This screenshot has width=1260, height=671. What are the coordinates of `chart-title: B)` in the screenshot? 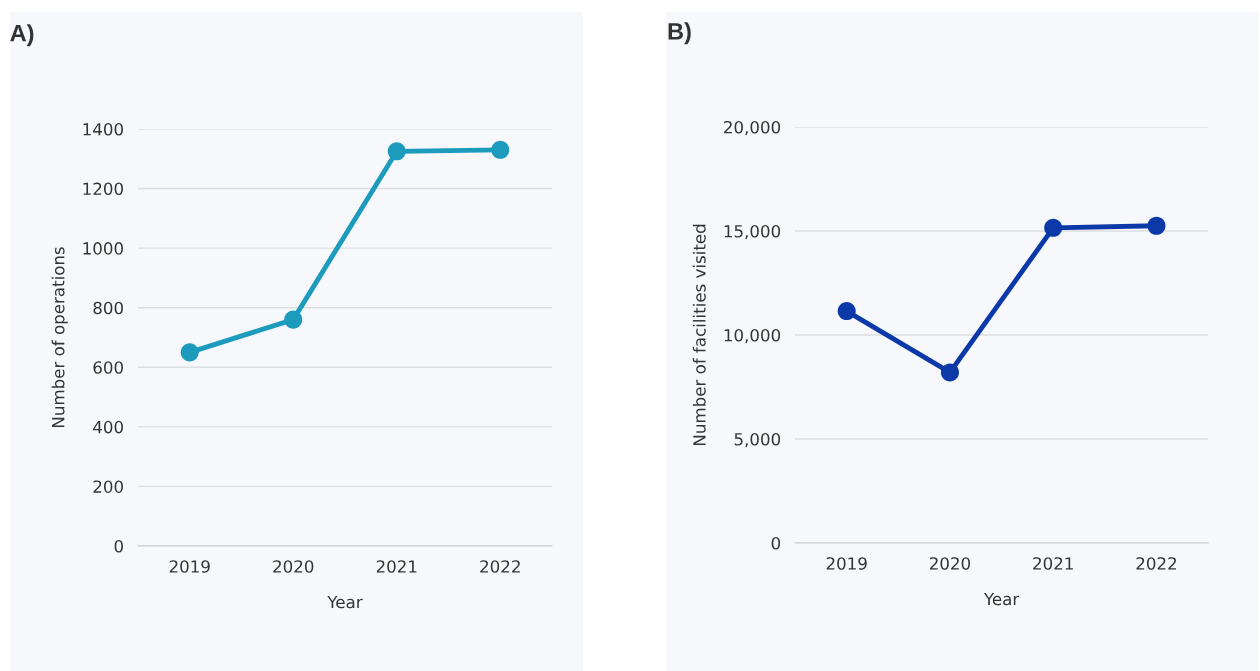 It's located at (679, 33).